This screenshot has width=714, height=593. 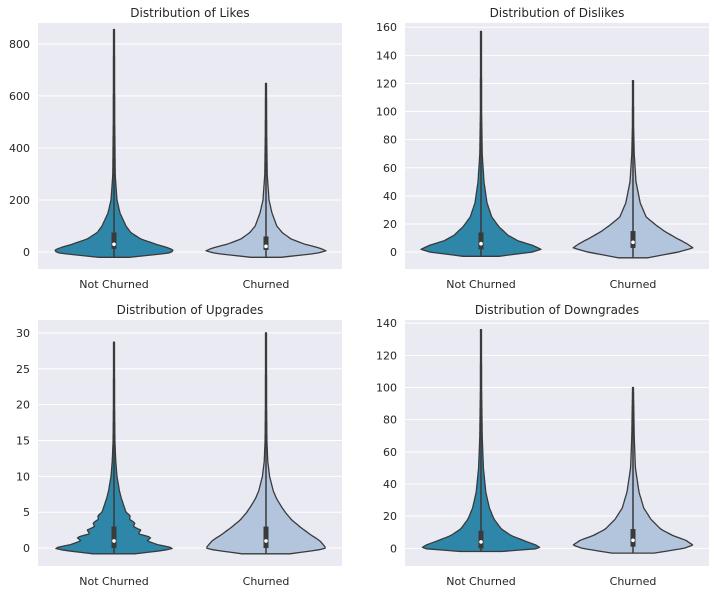 What do you see at coordinates (386, 27) in the screenshot?
I see `y-tick-label: 160` at bounding box center [386, 27].